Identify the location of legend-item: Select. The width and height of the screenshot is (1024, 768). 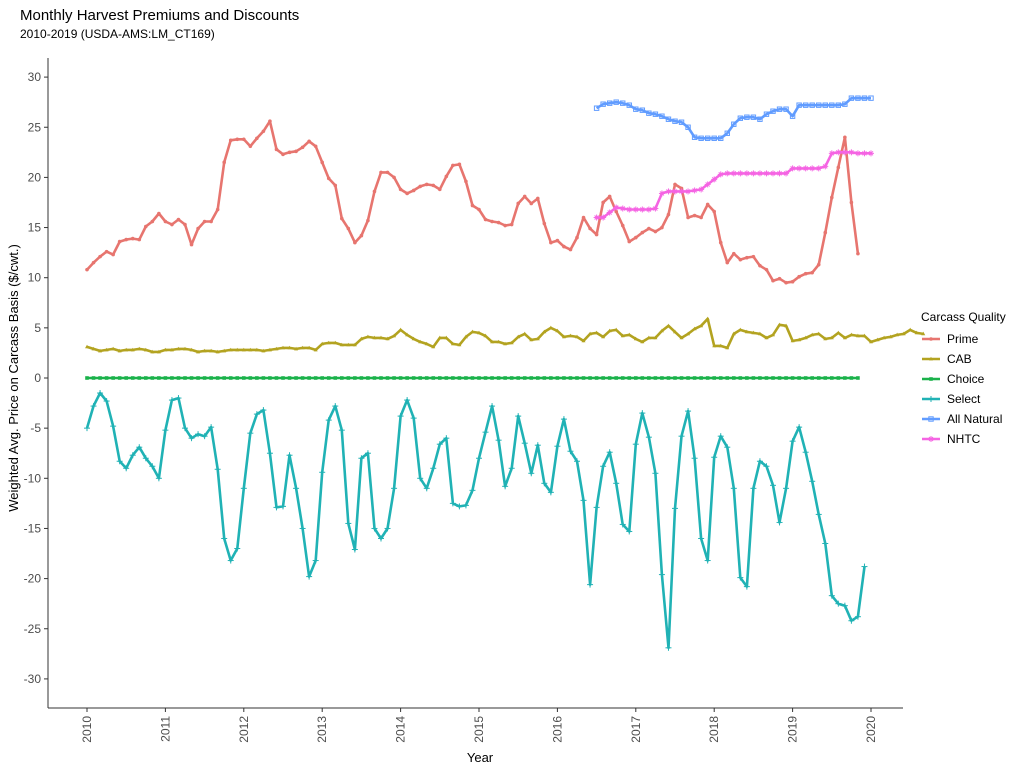
(951, 399).